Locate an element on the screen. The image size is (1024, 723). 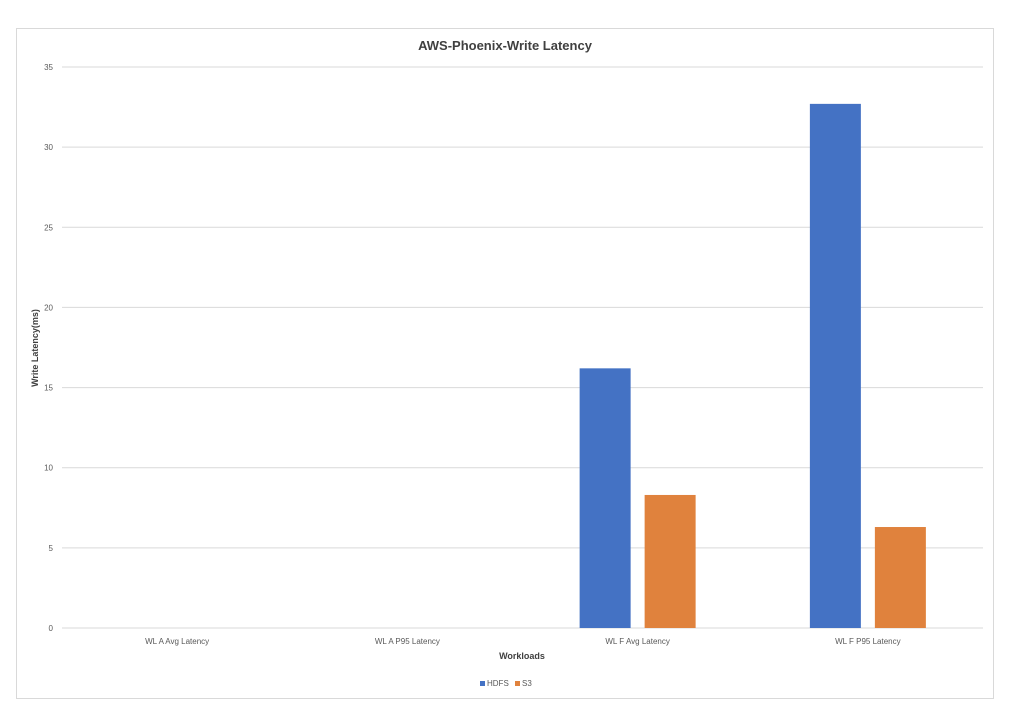
legend-label-hdfs: HDFS is located at coordinates (498, 683).